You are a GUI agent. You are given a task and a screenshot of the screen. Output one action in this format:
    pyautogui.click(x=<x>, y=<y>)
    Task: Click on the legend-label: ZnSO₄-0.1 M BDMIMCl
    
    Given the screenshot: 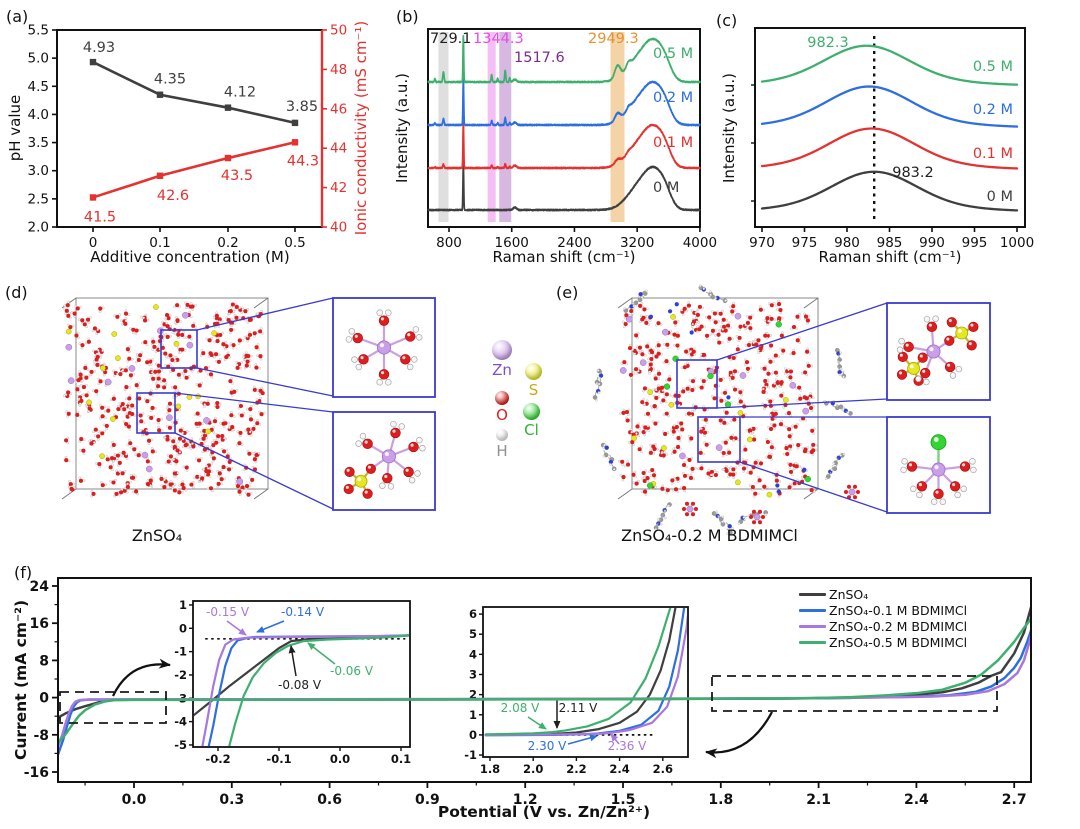 What is the action you would take?
    pyautogui.click(x=898, y=610)
    